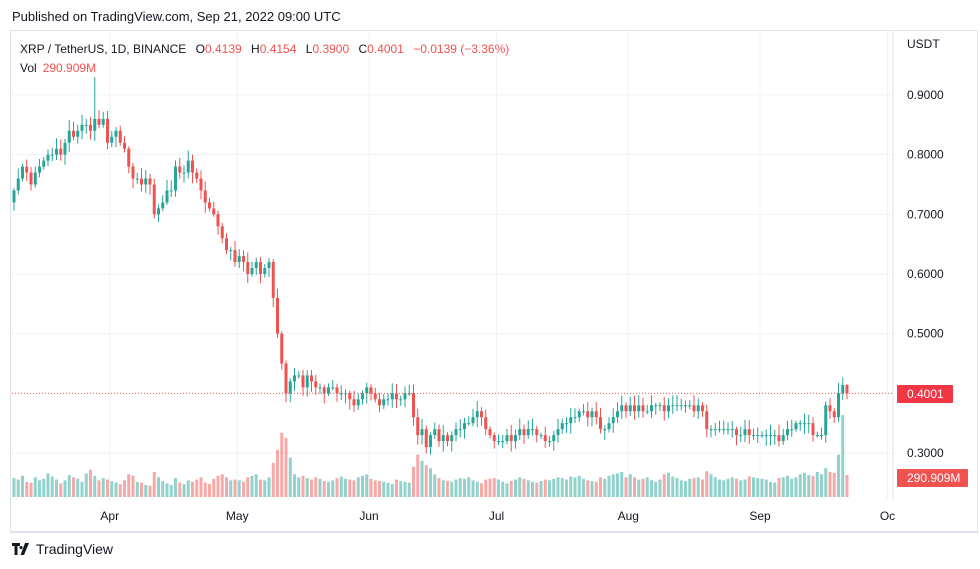  What do you see at coordinates (20, 549) in the screenshot?
I see `tradingview-logo-icon` at bounding box center [20, 549].